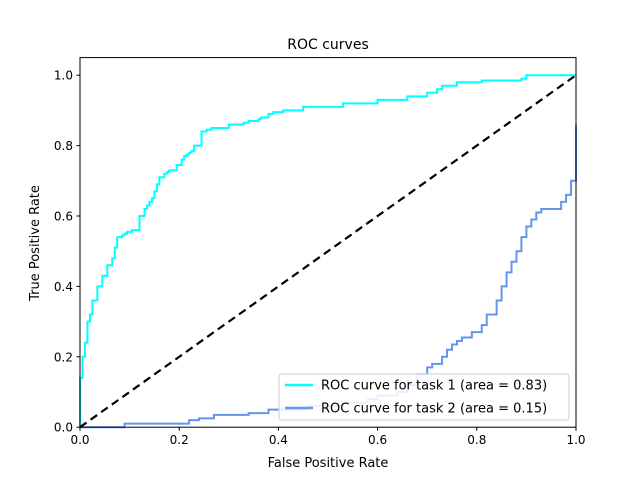 The height and width of the screenshot is (480, 640). Describe the element at coordinates (434, 386) in the screenshot. I see `legend-label-task-1: ROC curve for task 1 (area = 0.83)` at that location.